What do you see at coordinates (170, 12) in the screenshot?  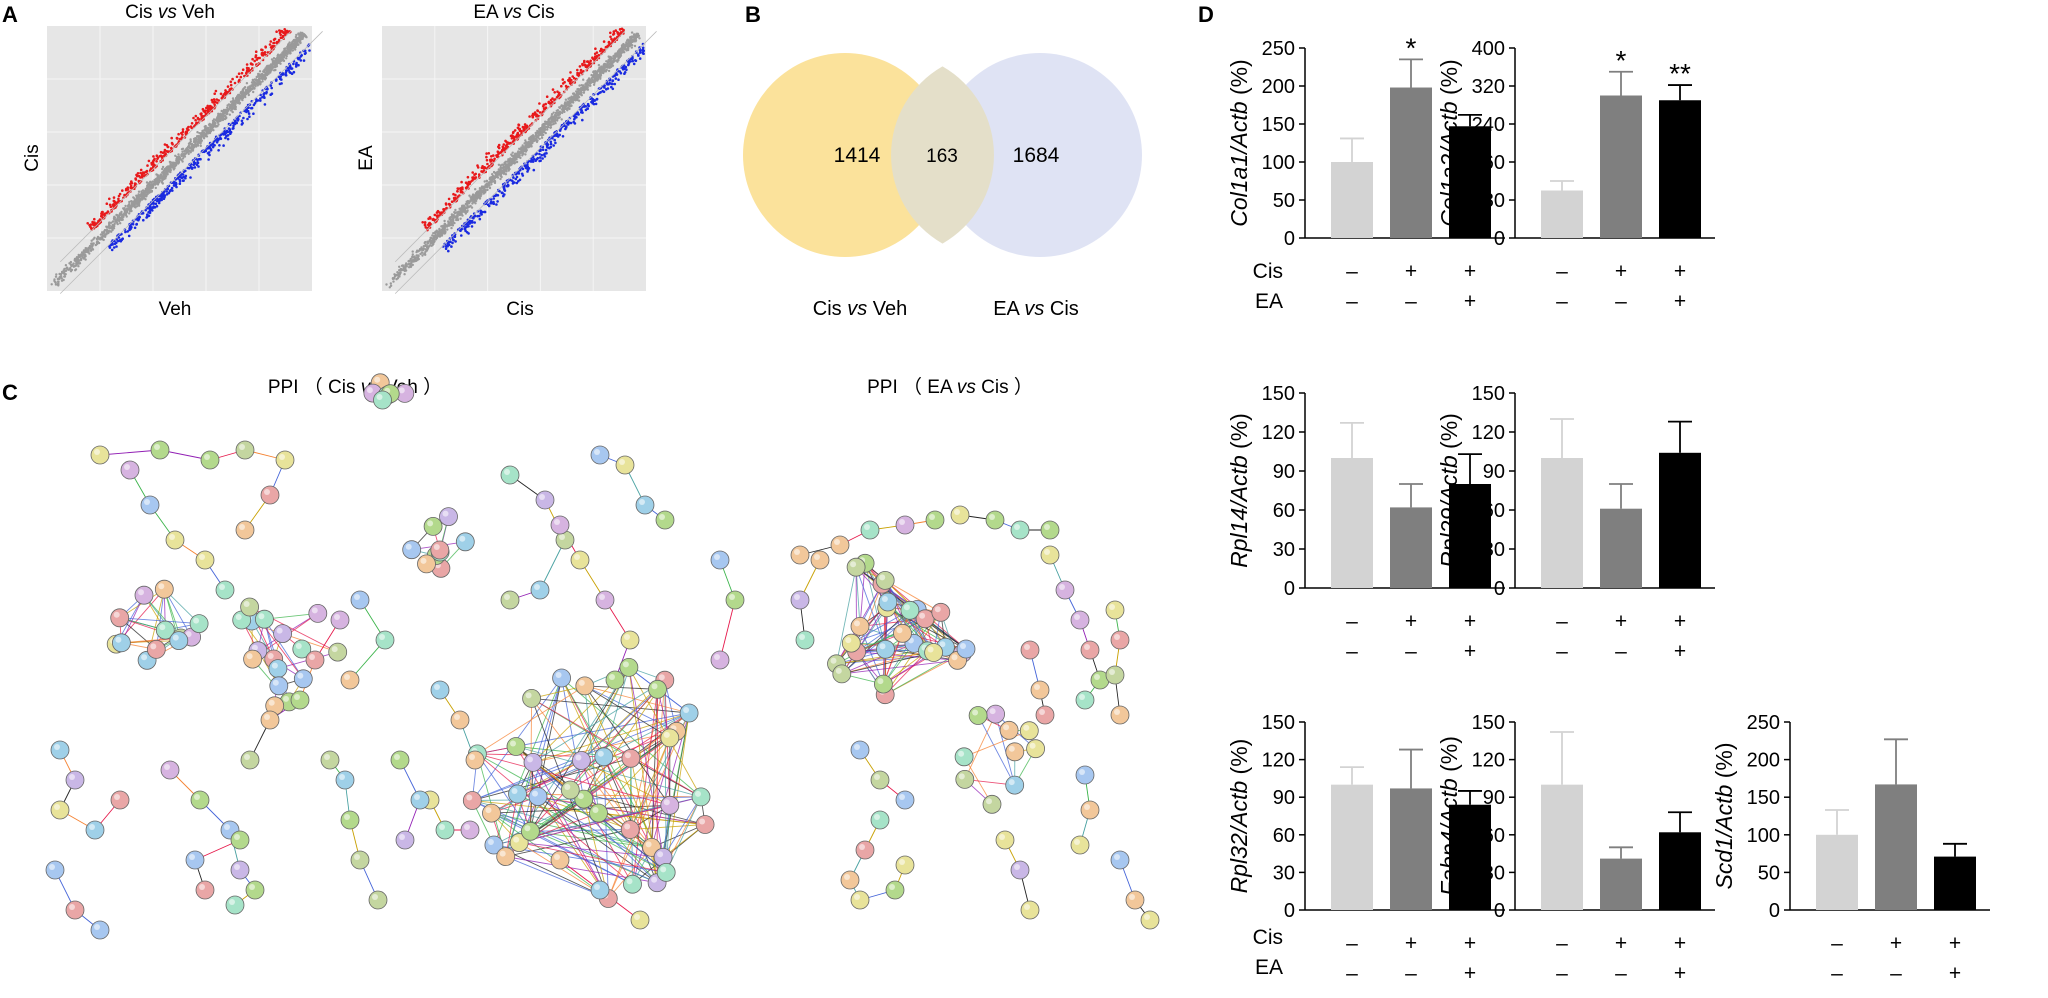 I see `scatter1-title: Cis vs Veh` at bounding box center [170, 12].